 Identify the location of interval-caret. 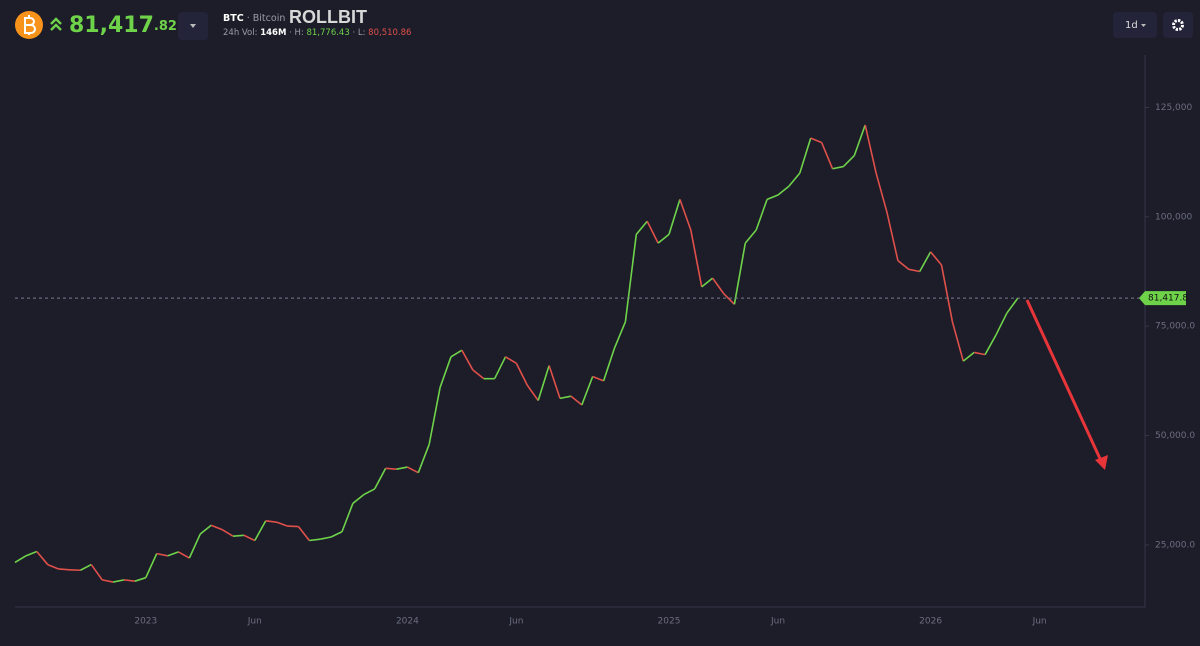
(1143, 25).